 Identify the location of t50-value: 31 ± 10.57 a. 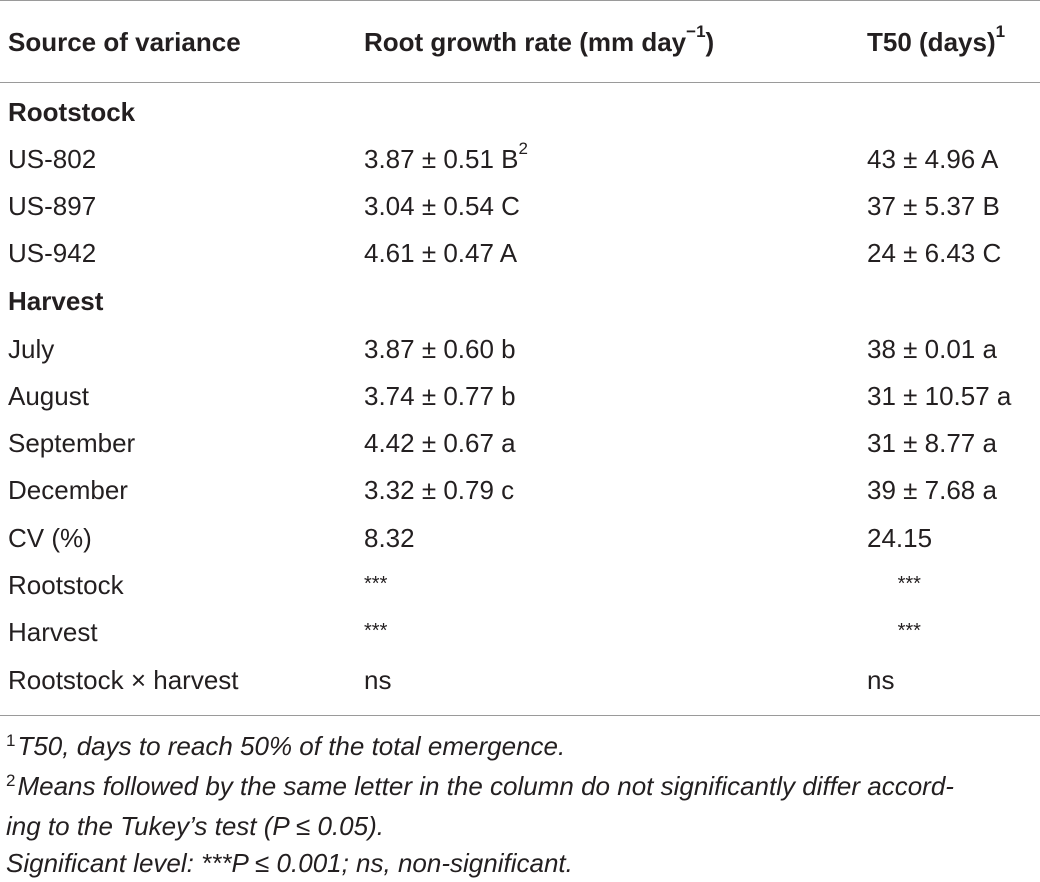
(939, 396).